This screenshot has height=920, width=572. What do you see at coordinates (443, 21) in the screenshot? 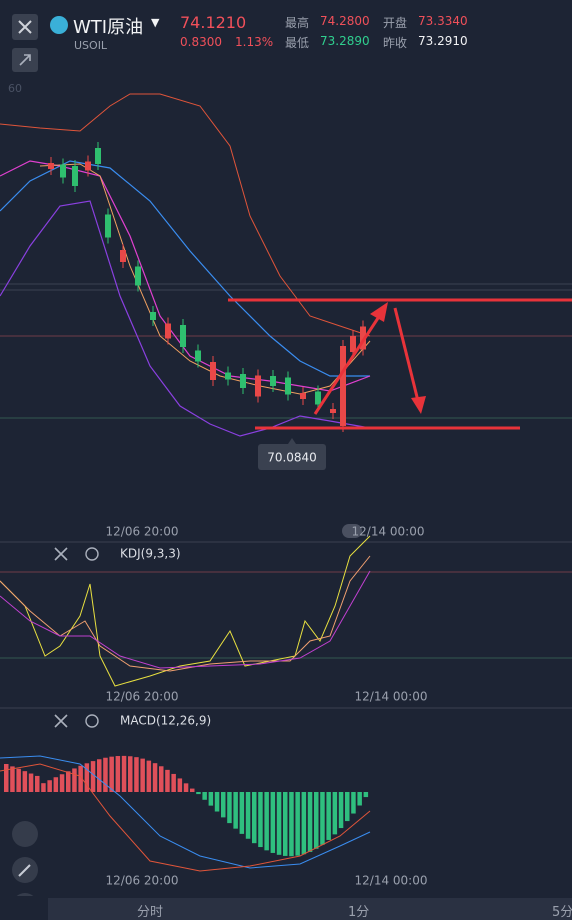
I see `stat-value: 73.3340` at bounding box center [443, 21].